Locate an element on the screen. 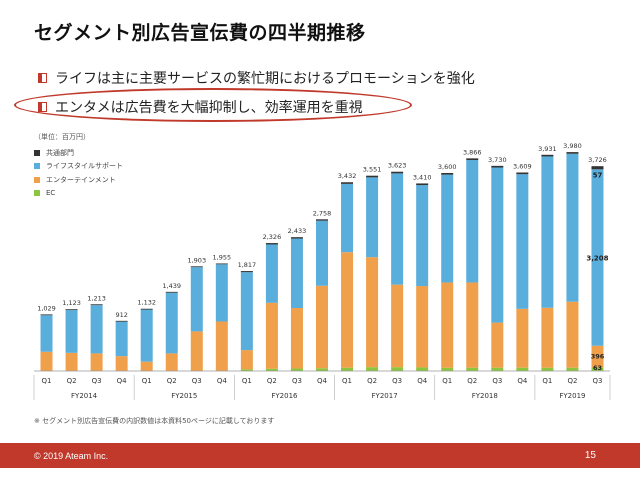 The height and width of the screenshot is (480, 640). footer-bar: © 2019 Ateam Inc. 15 is located at coordinates (320, 455).